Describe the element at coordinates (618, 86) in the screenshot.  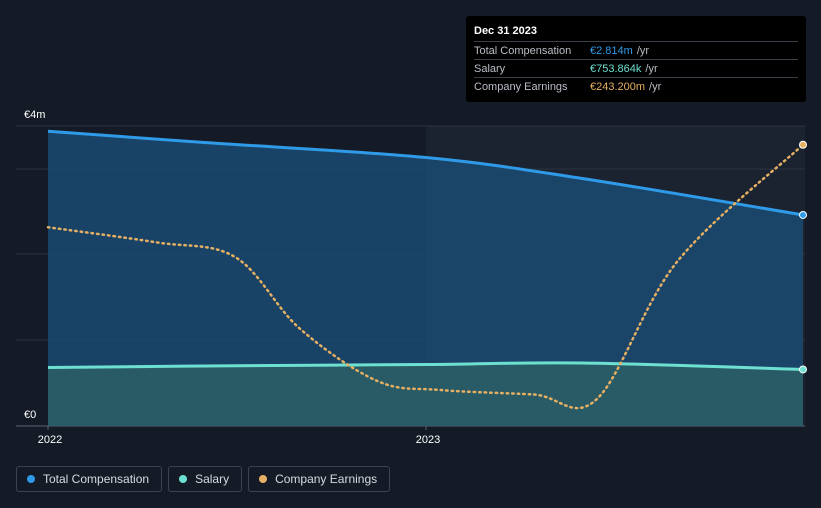
I see `tooltip-value: €243.200m` at that location.